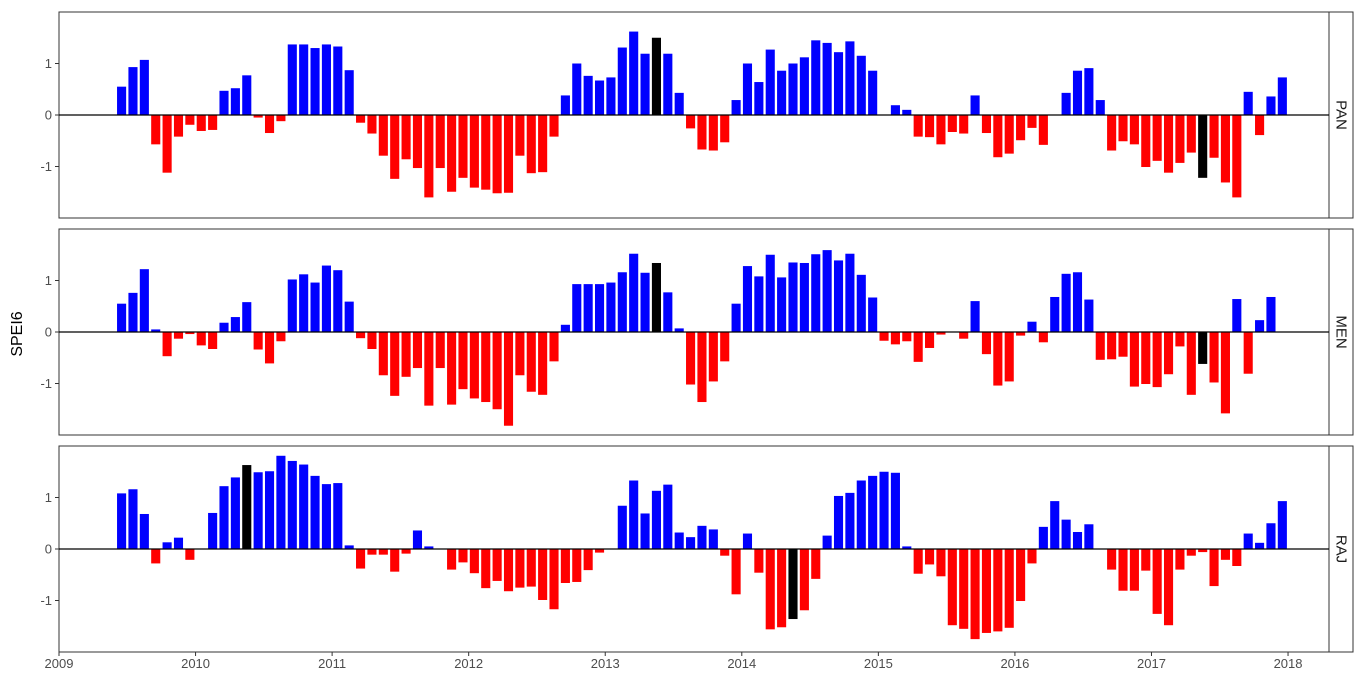  Describe the element at coordinates (468, 663) in the screenshot. I see `x-tick-label: 2012` at that location.